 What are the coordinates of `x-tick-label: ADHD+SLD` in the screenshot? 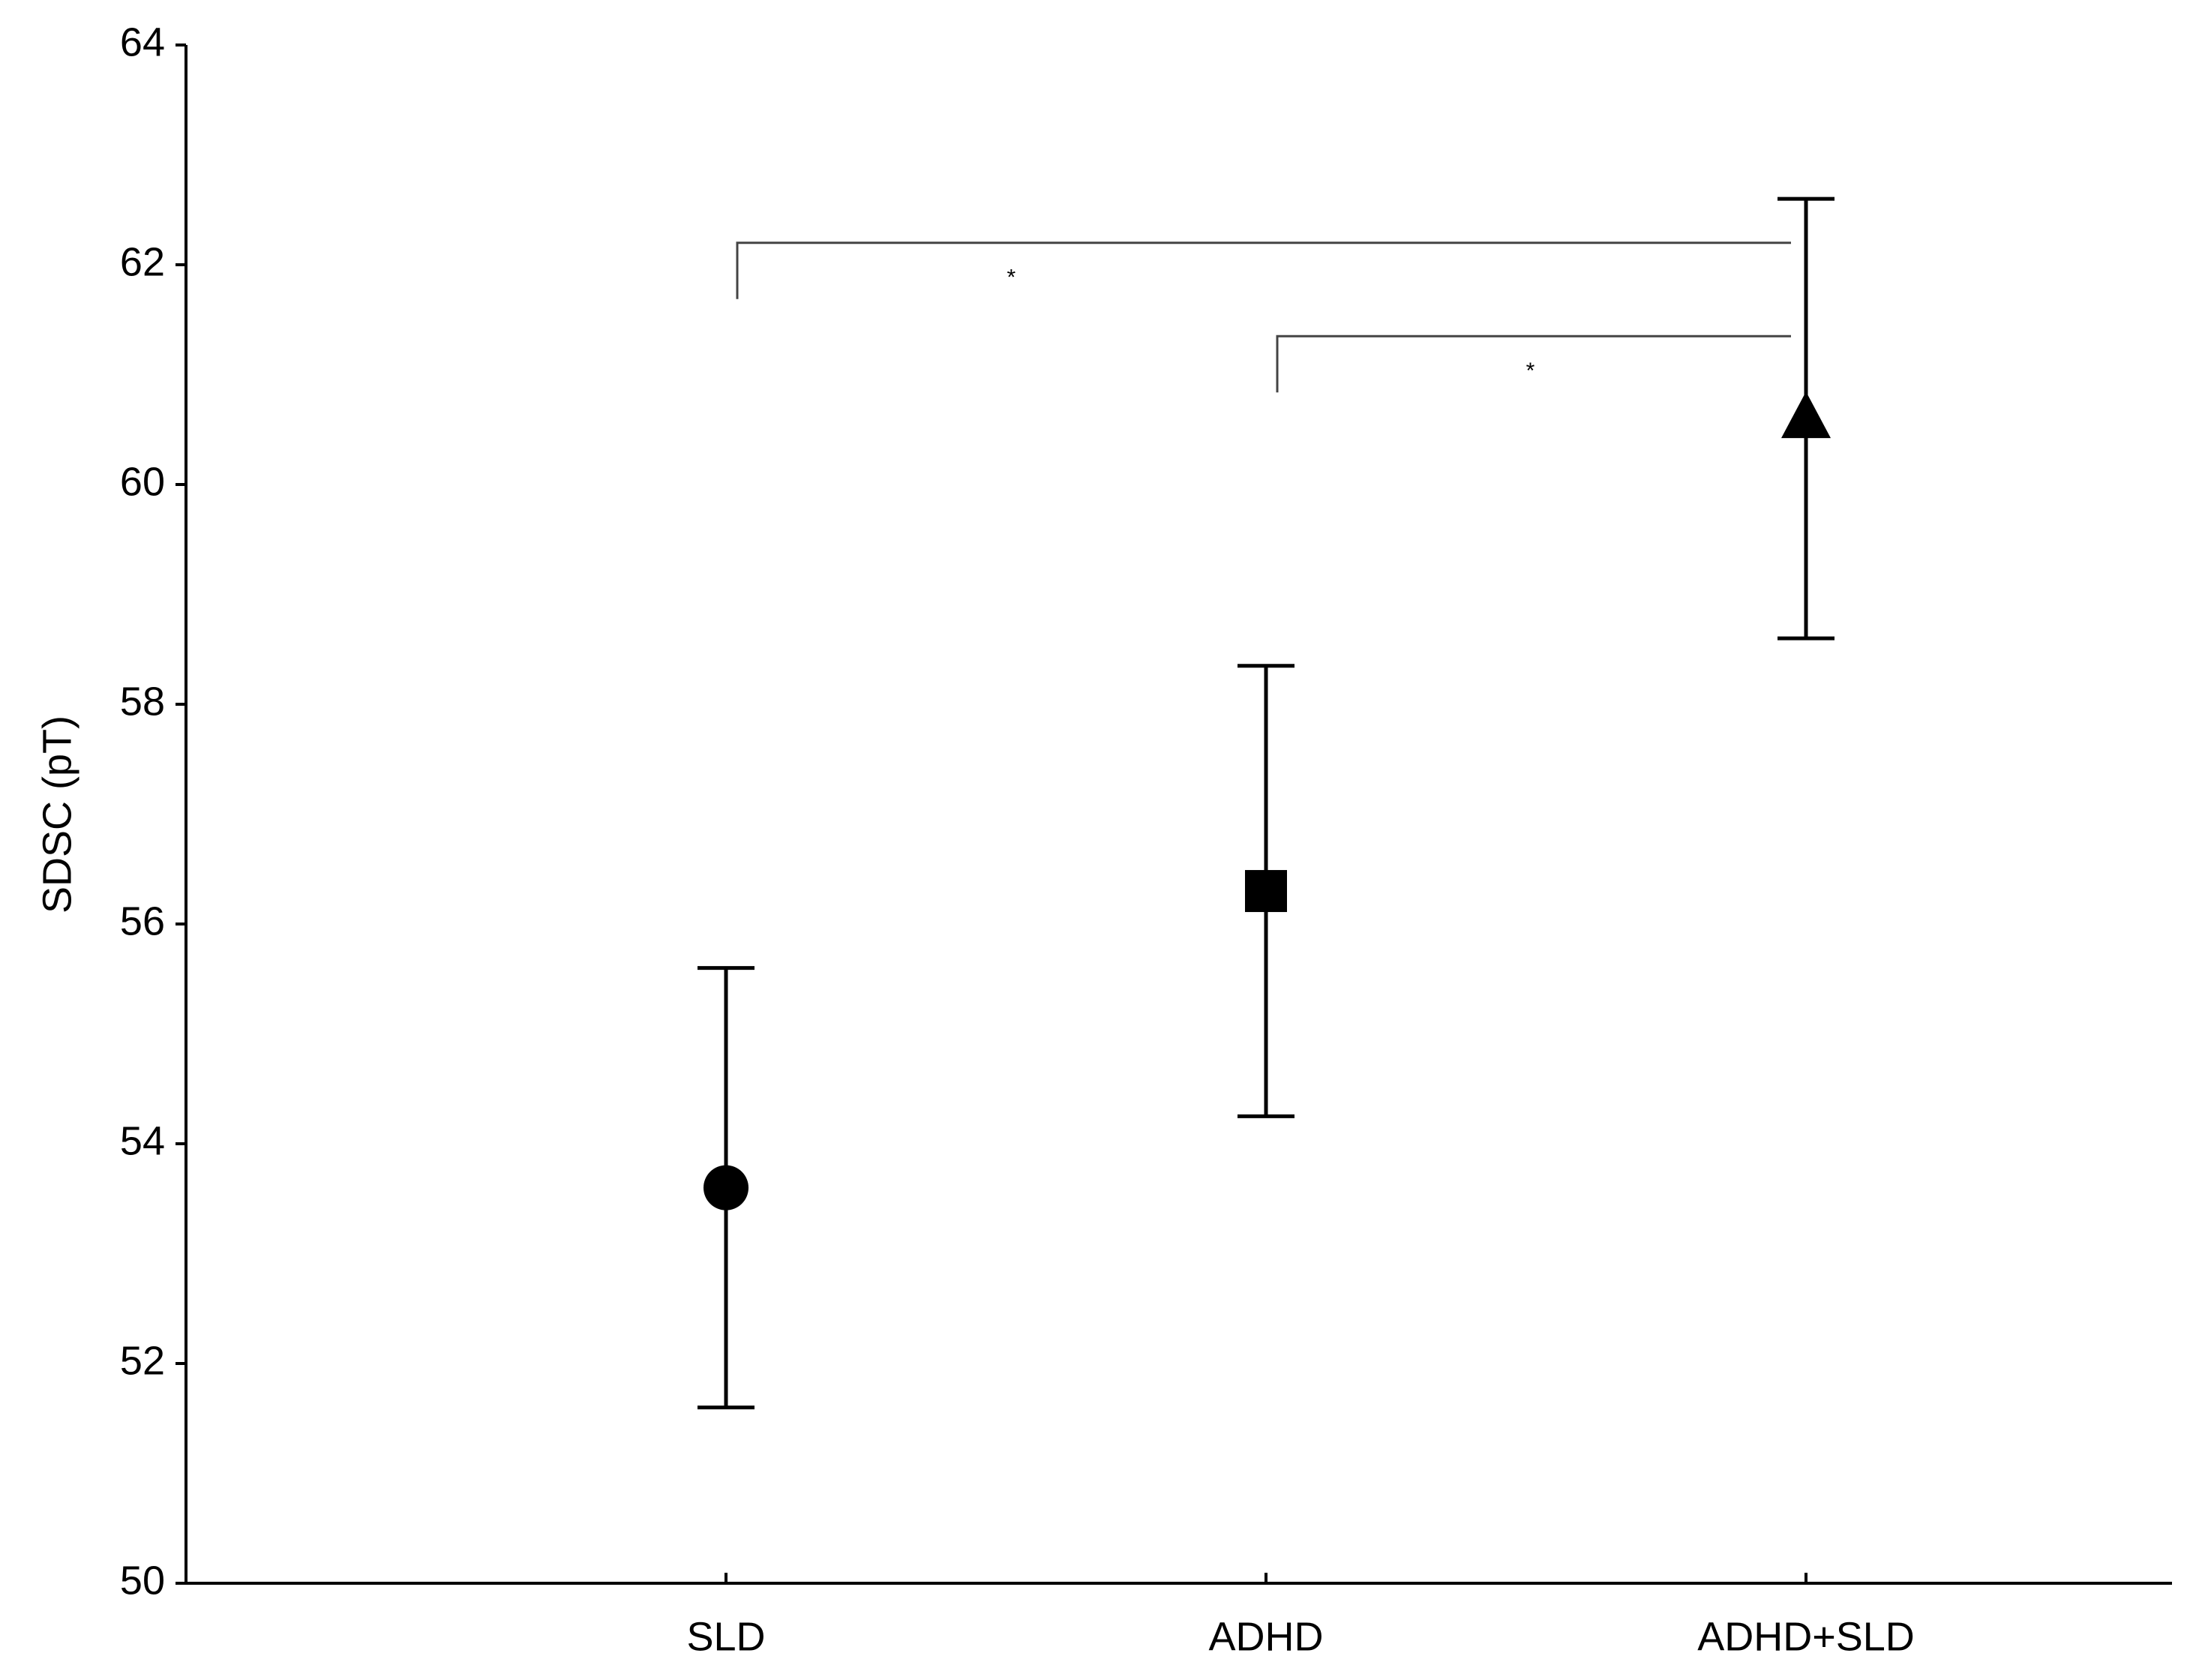 It's located at (1806, 1636).